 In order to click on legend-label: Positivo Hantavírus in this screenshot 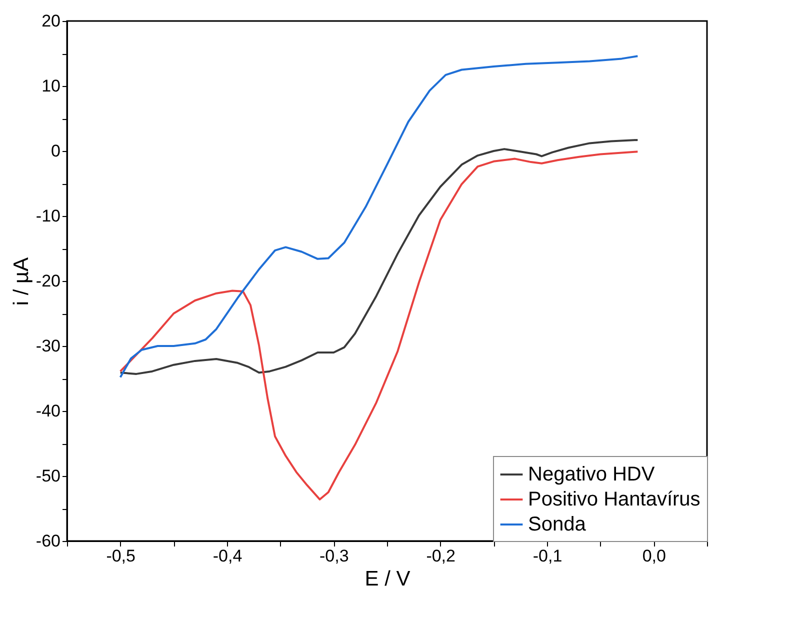, I will do `click(614, 499)`.